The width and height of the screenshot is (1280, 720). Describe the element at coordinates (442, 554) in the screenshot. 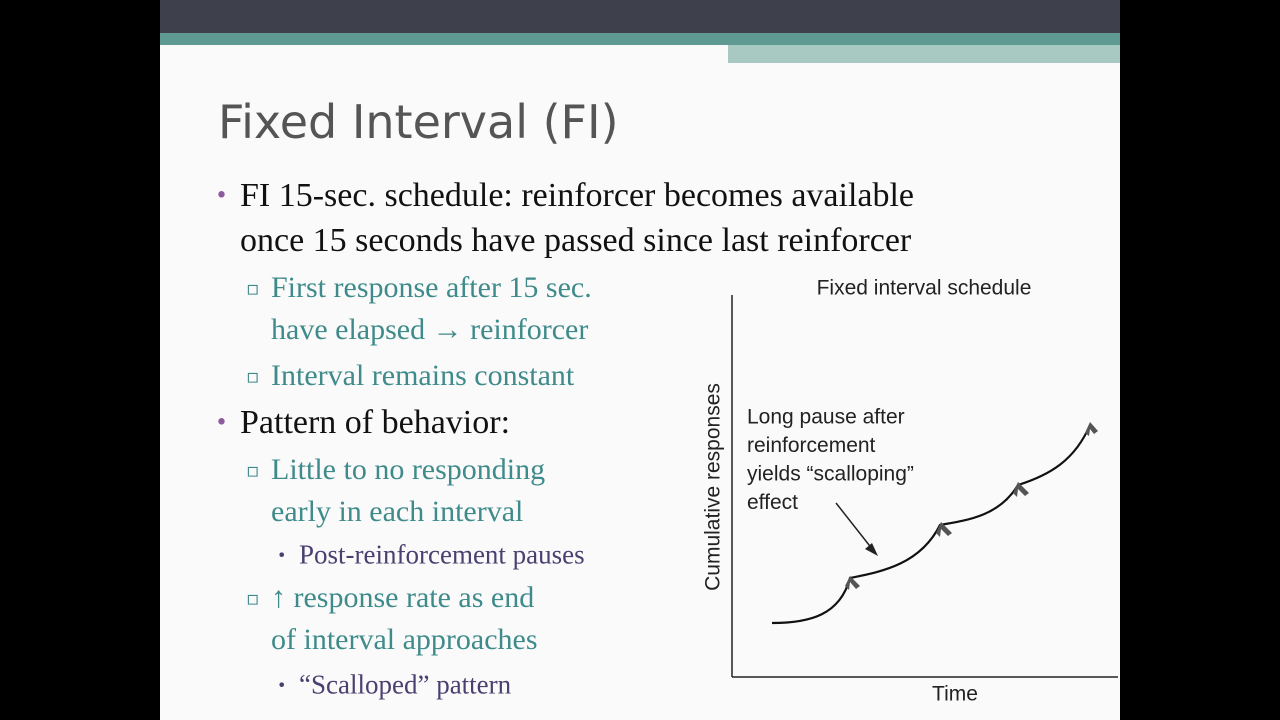

I see `bullet-text: Post-reinforcement pauses` at that location.